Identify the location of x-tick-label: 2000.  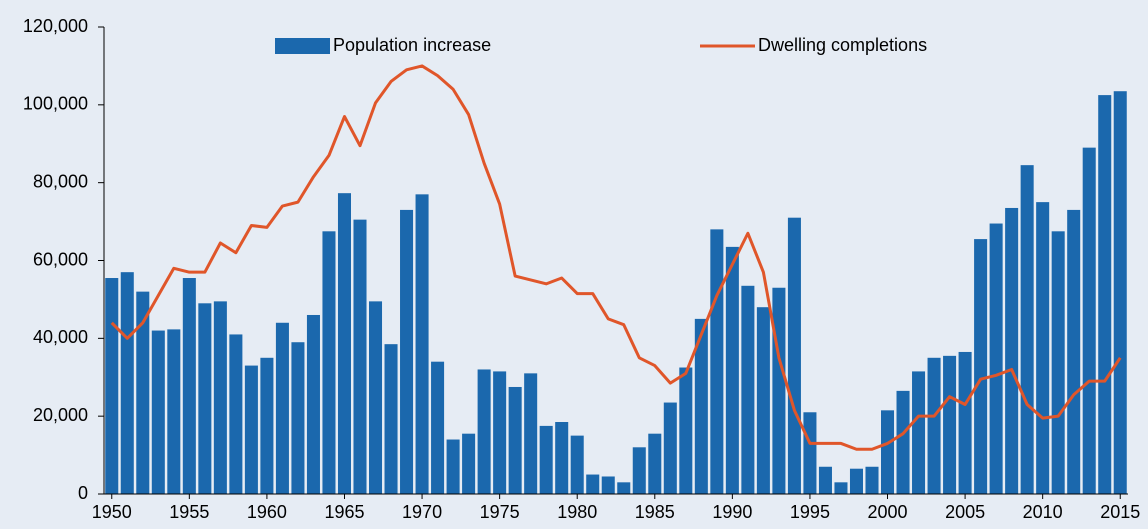
(887, 512).